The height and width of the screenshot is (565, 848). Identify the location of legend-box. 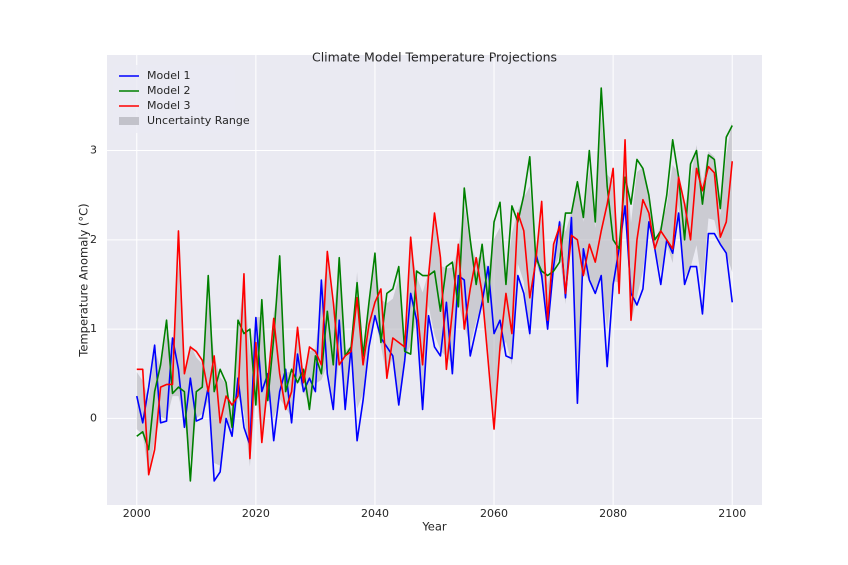
(174, 99).